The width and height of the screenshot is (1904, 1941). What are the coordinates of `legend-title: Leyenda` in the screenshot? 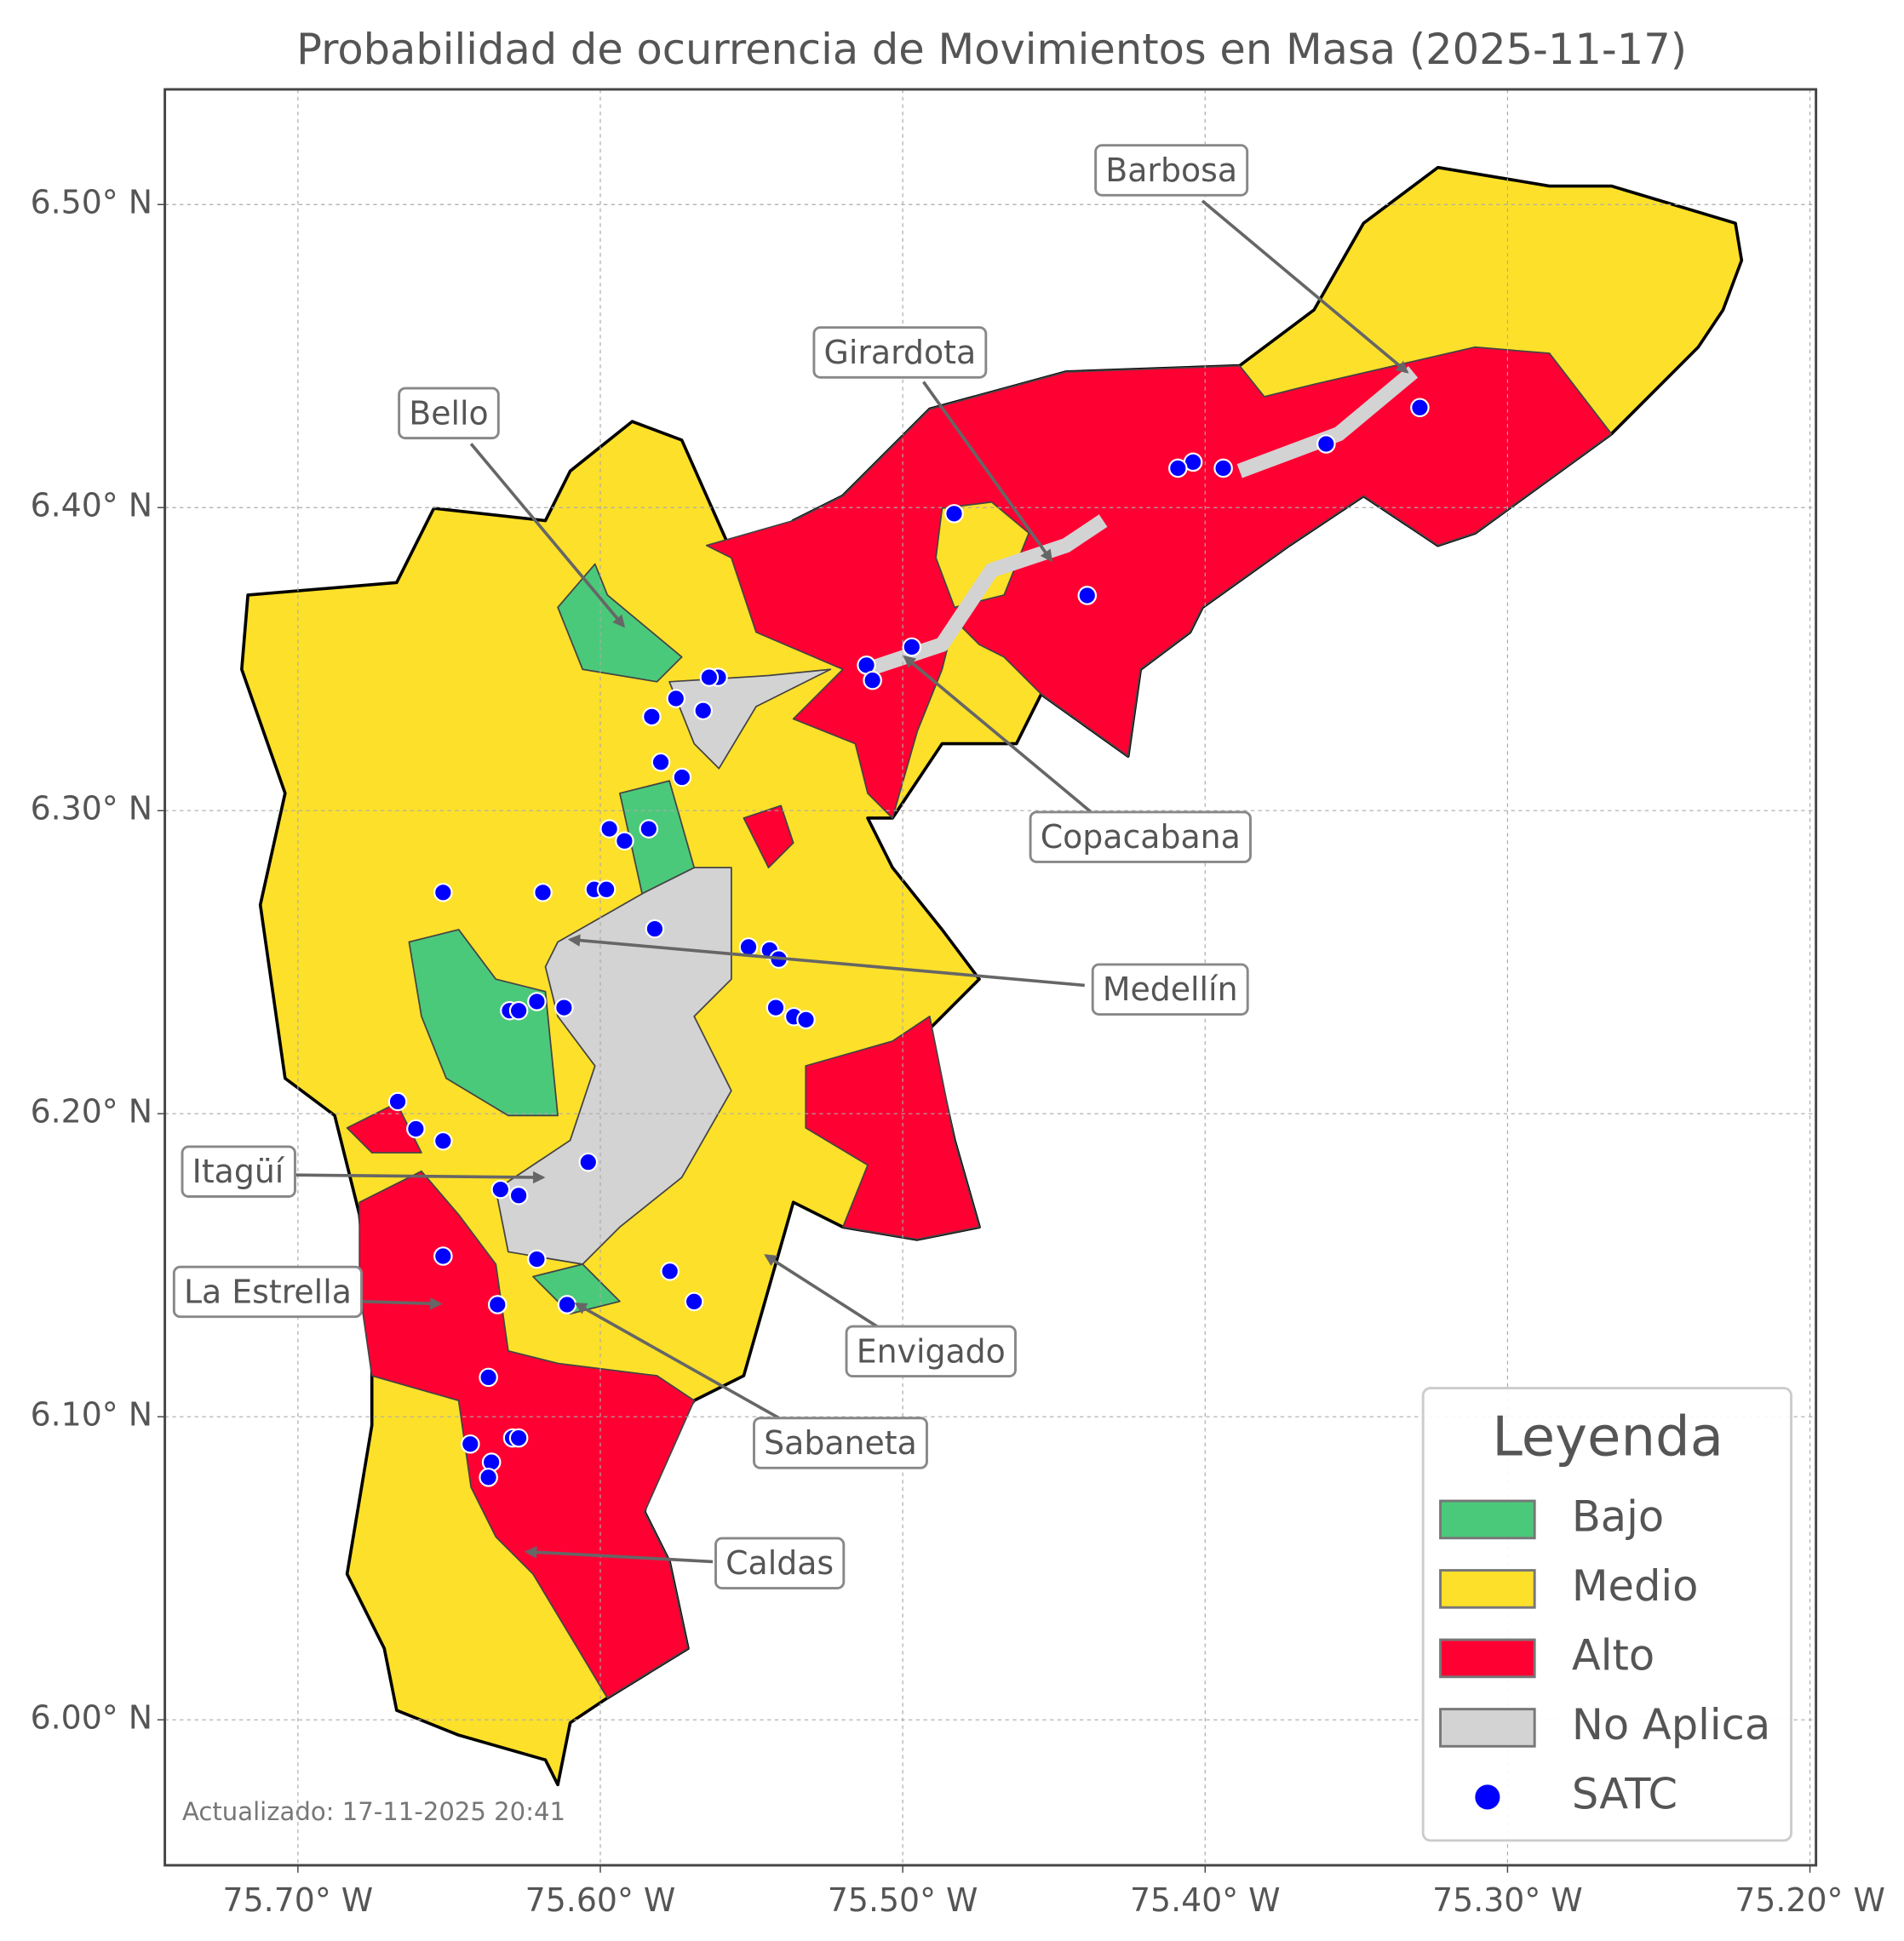 It's located at (1607, 1437).